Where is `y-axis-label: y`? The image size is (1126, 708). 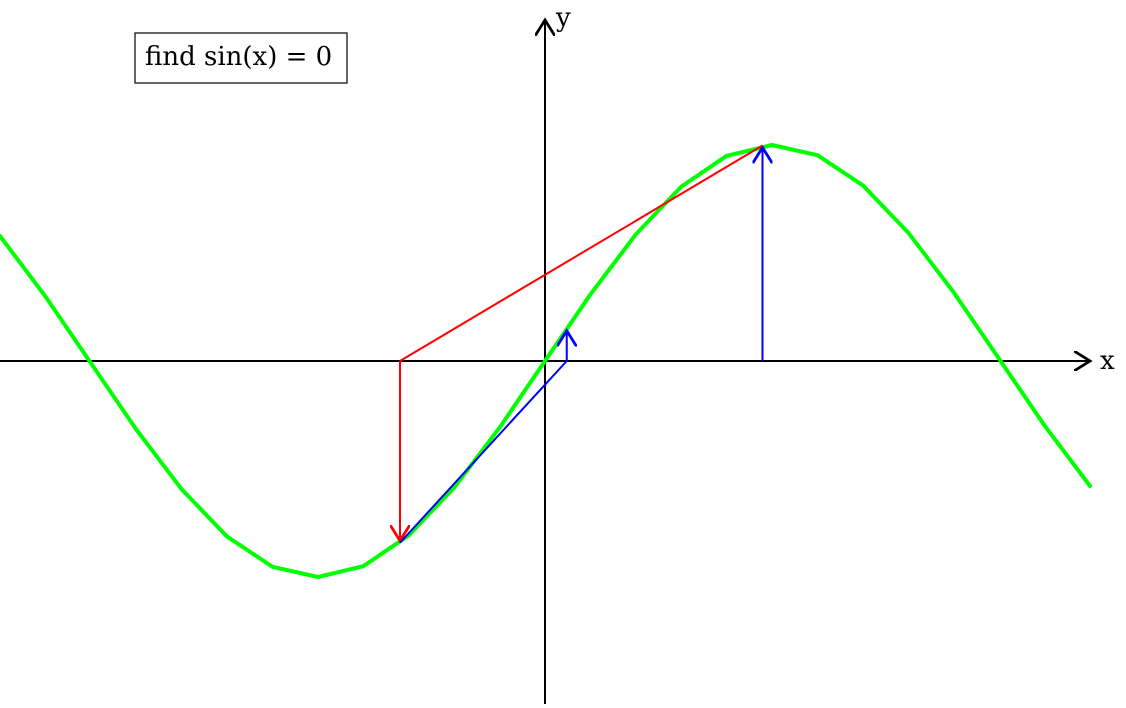
y-axis-label: y is located at coordinates (563, 18).